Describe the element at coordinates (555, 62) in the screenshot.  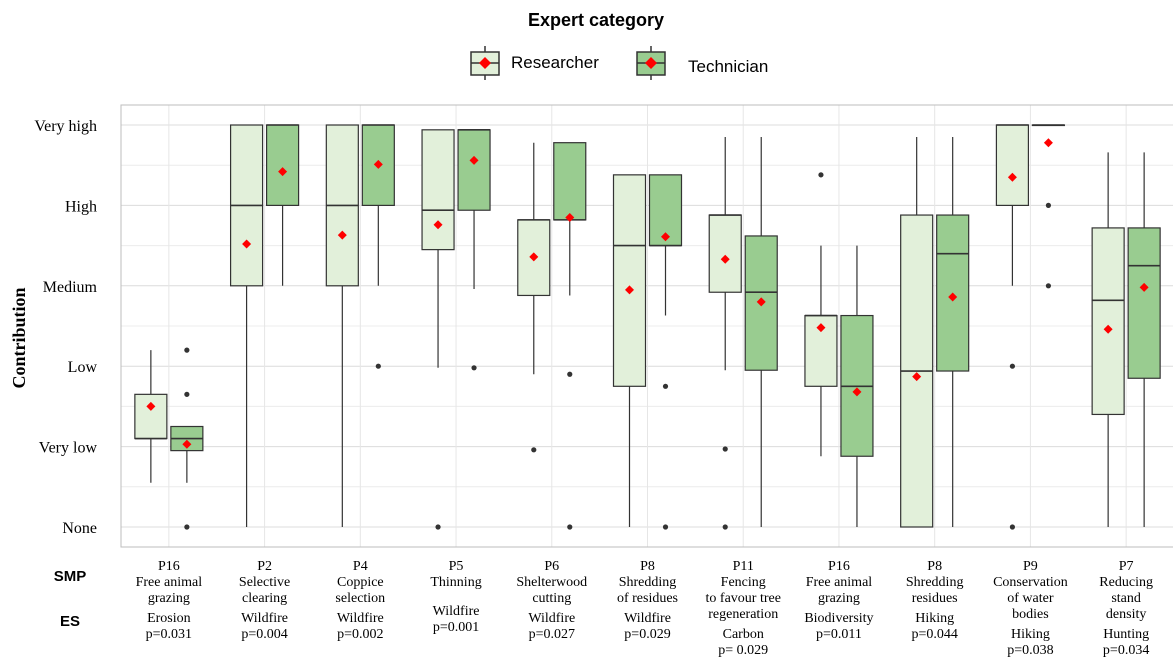
I see `legend-label-researcher: Researcher` at that location.